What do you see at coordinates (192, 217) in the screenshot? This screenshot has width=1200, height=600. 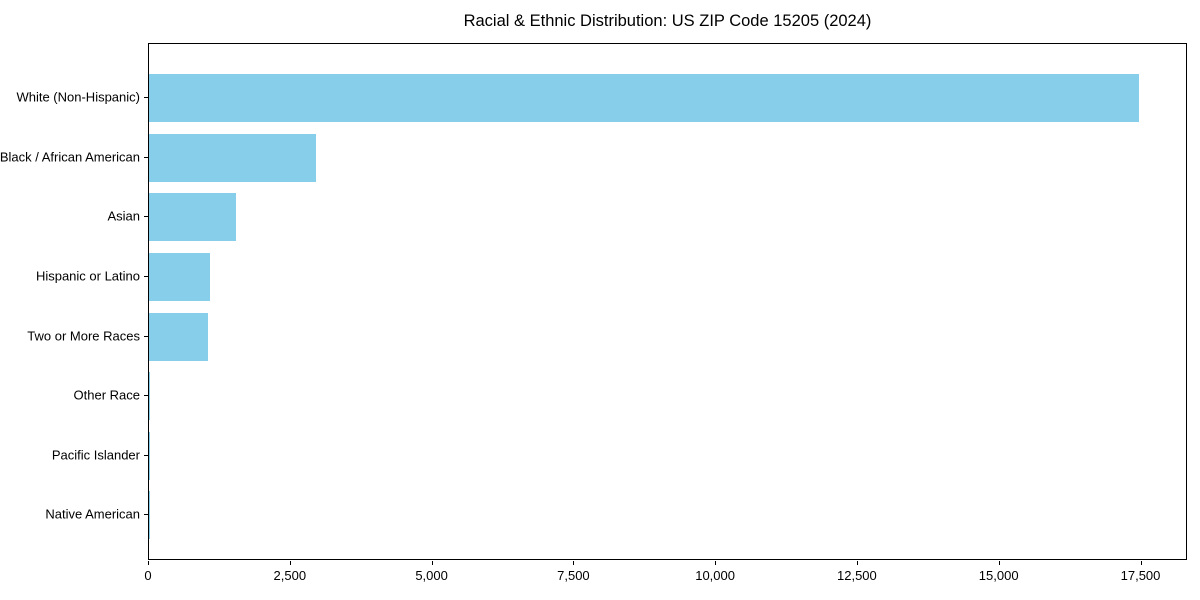 I see `bar-asian` at bounding box center [192, 217].